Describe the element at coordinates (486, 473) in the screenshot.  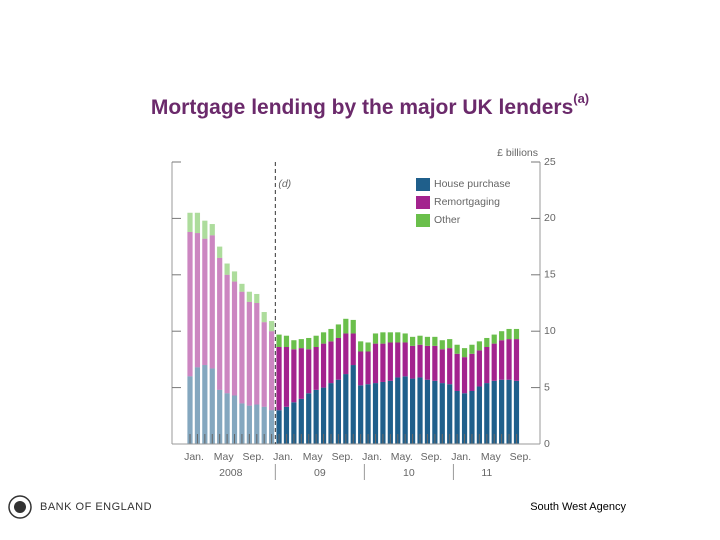
I see `group-label: 11` at that location.